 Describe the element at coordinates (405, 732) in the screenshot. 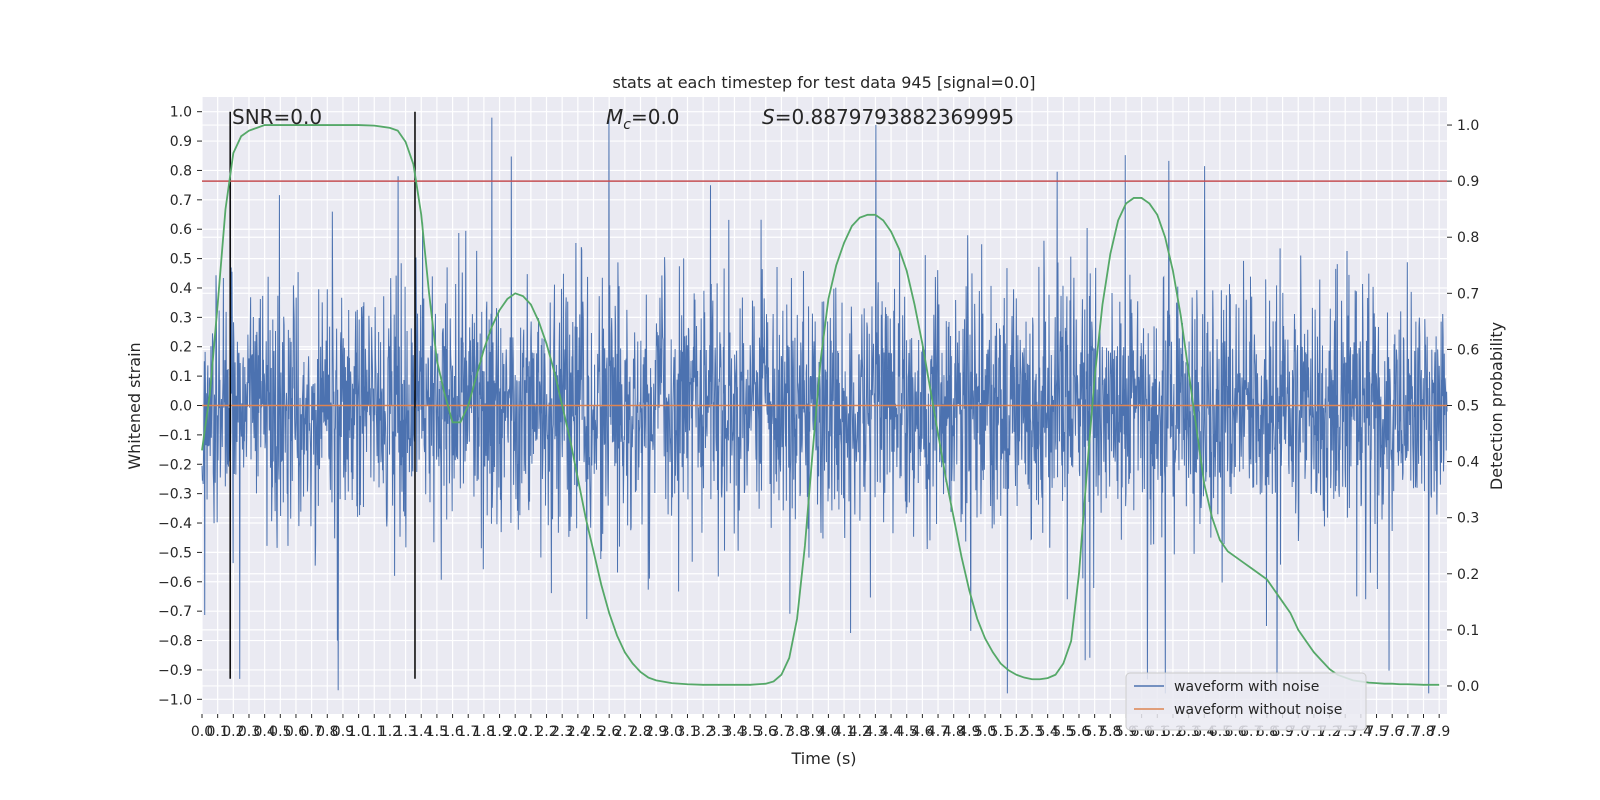

I see `x-tick-label: 1.3` at that location.